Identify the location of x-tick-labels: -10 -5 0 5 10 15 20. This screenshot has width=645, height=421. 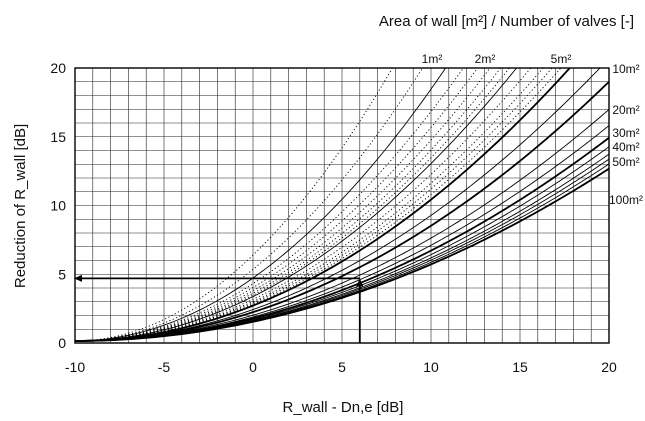
(341, 367).